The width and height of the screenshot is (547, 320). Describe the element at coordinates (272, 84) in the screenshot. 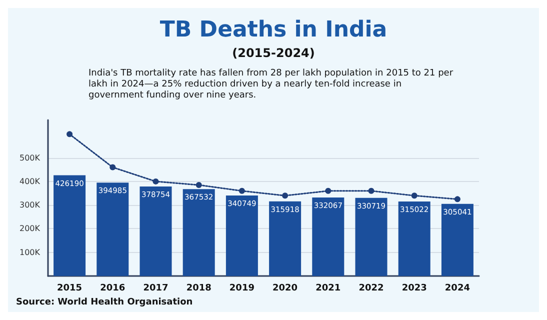

I see `text: India's TB mortality rate has fallen from 28 per lakh population in 2015 to 21 per lakh in 2024—a 25% reduction driven by a nearly ten-fold increase in government funding over nine years.` at that location.